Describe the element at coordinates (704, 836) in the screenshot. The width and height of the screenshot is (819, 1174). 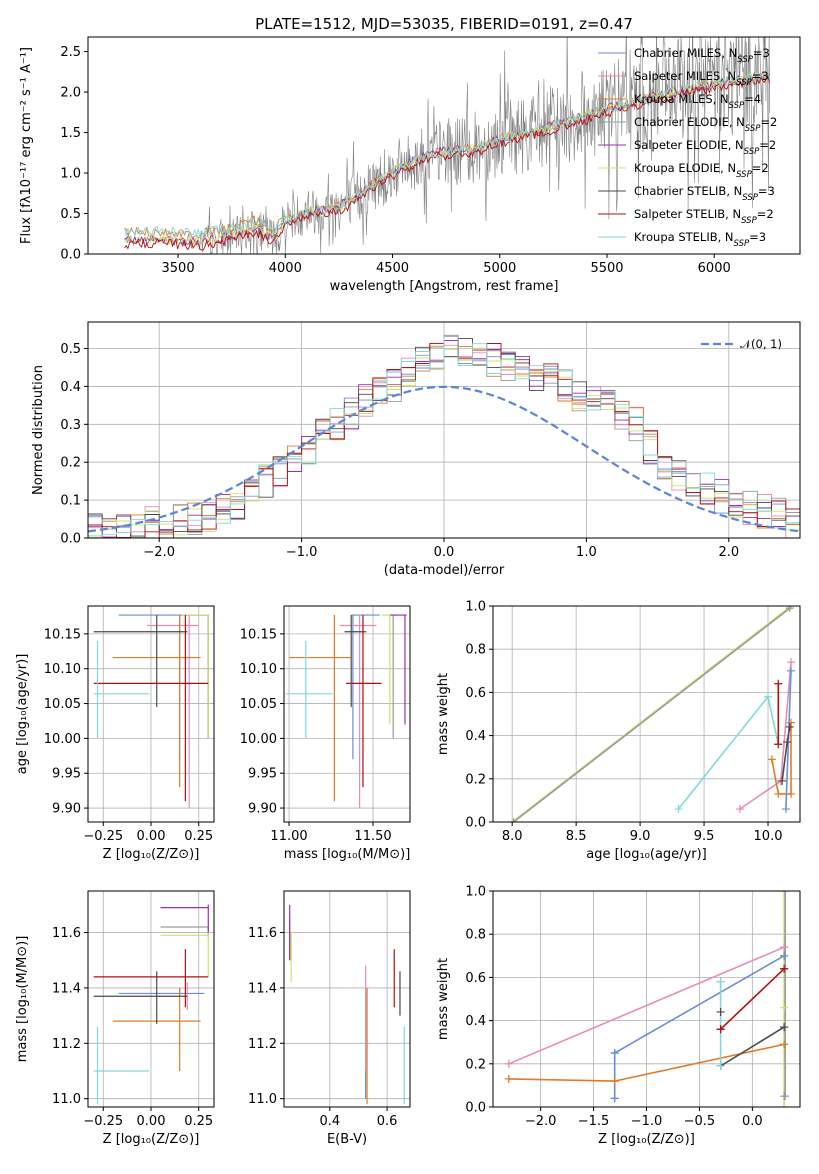
I see `x-tick-label: 9.5` at that location.